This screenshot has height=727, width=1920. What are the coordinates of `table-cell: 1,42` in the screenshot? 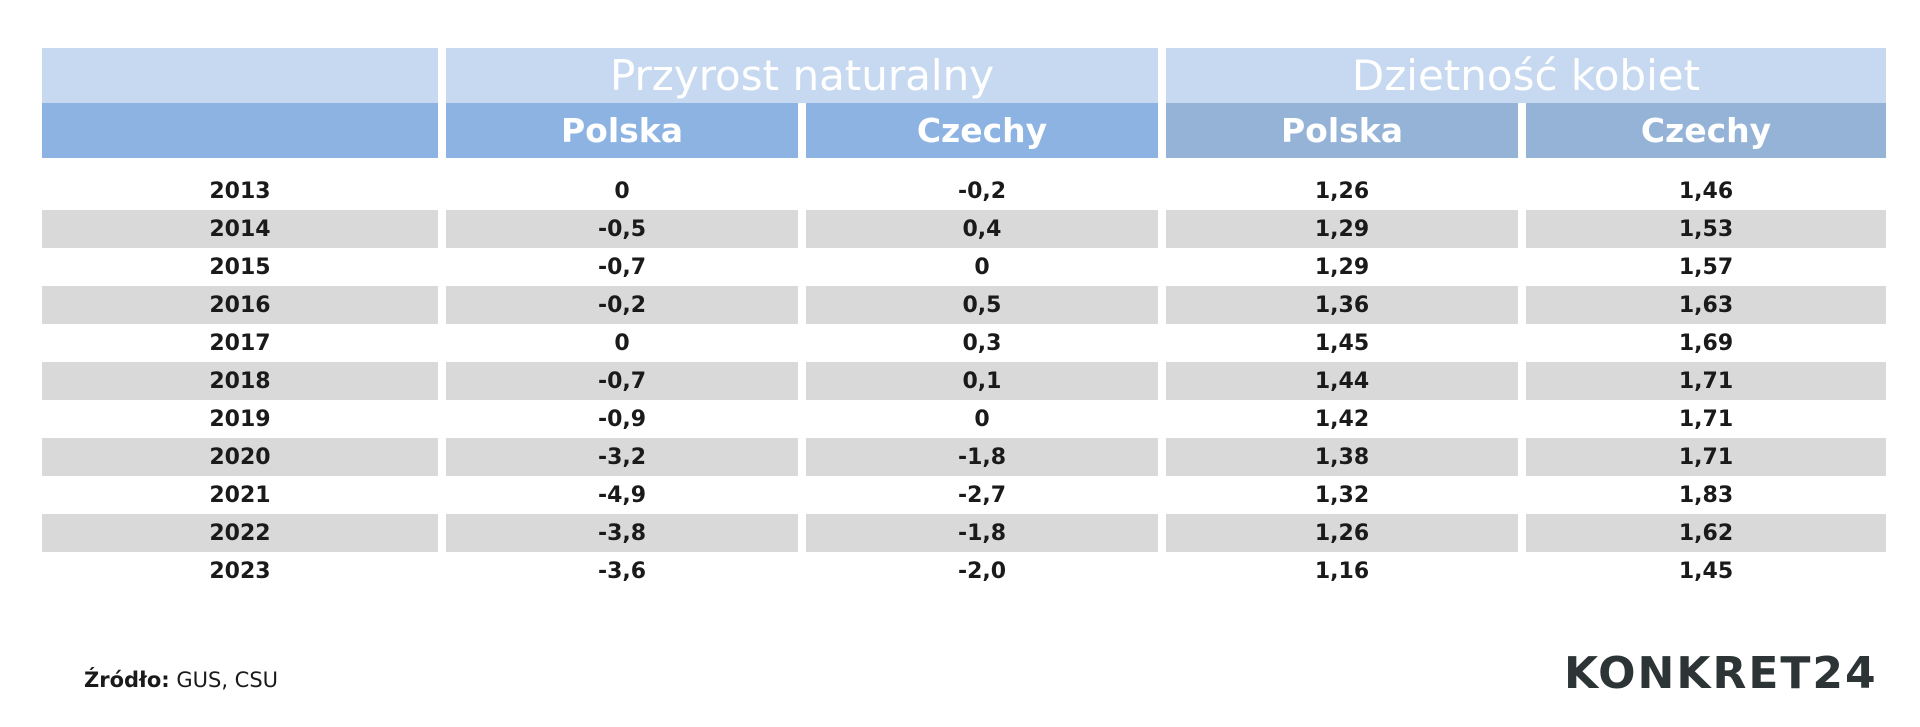 It's located at (1342, 419).